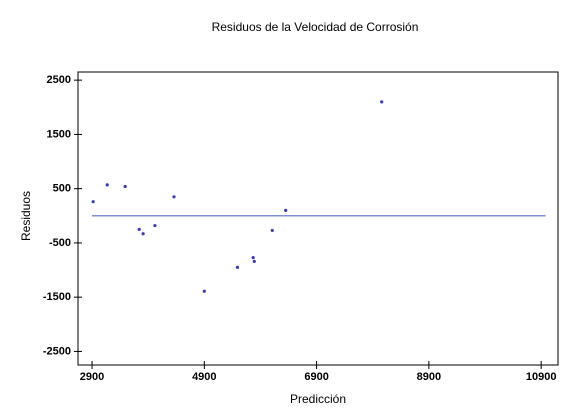 The image size is (579, 412). What do you see at coordinates (57, 351) in the screenshot?
I see `y-tick-label: -2500` at bounding box center [57, 351].